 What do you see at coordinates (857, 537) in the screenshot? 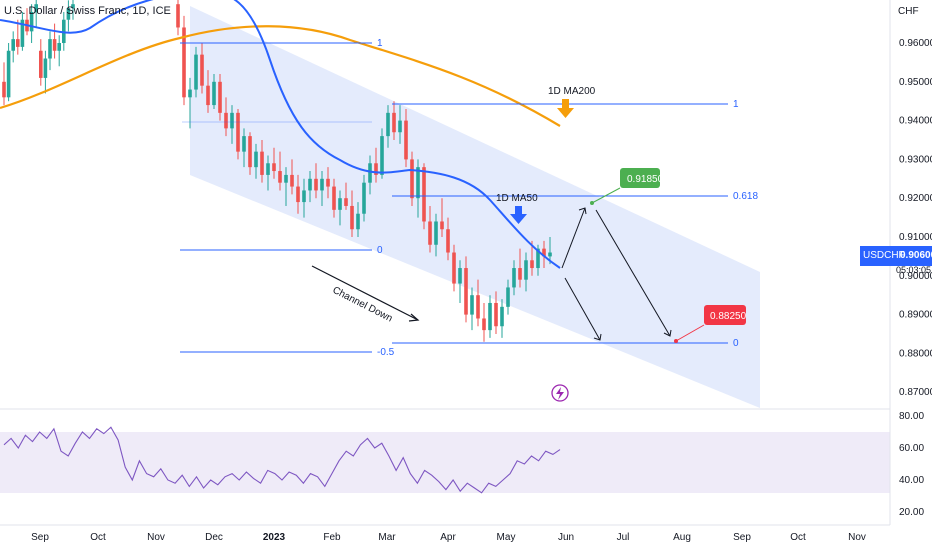
I see `time-tick-label: Nov` at bounding box center [857, 537].